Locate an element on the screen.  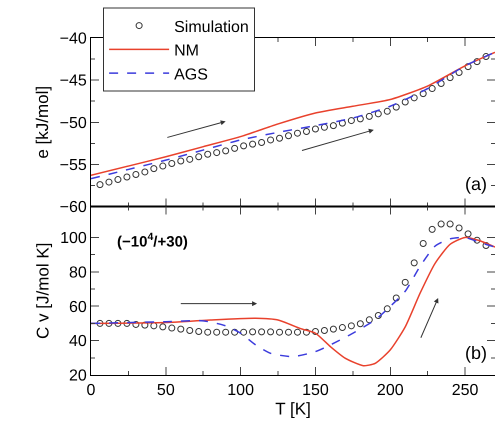
y-tick-label: −55 is located at coordinates (73, 165).